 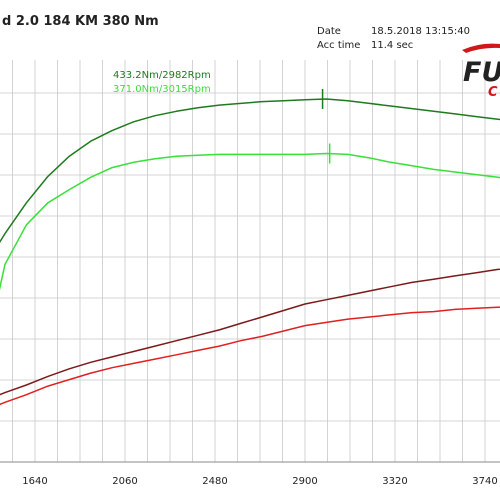 I want to click on x-tick-label: 2900, so click(x=304, y=481).